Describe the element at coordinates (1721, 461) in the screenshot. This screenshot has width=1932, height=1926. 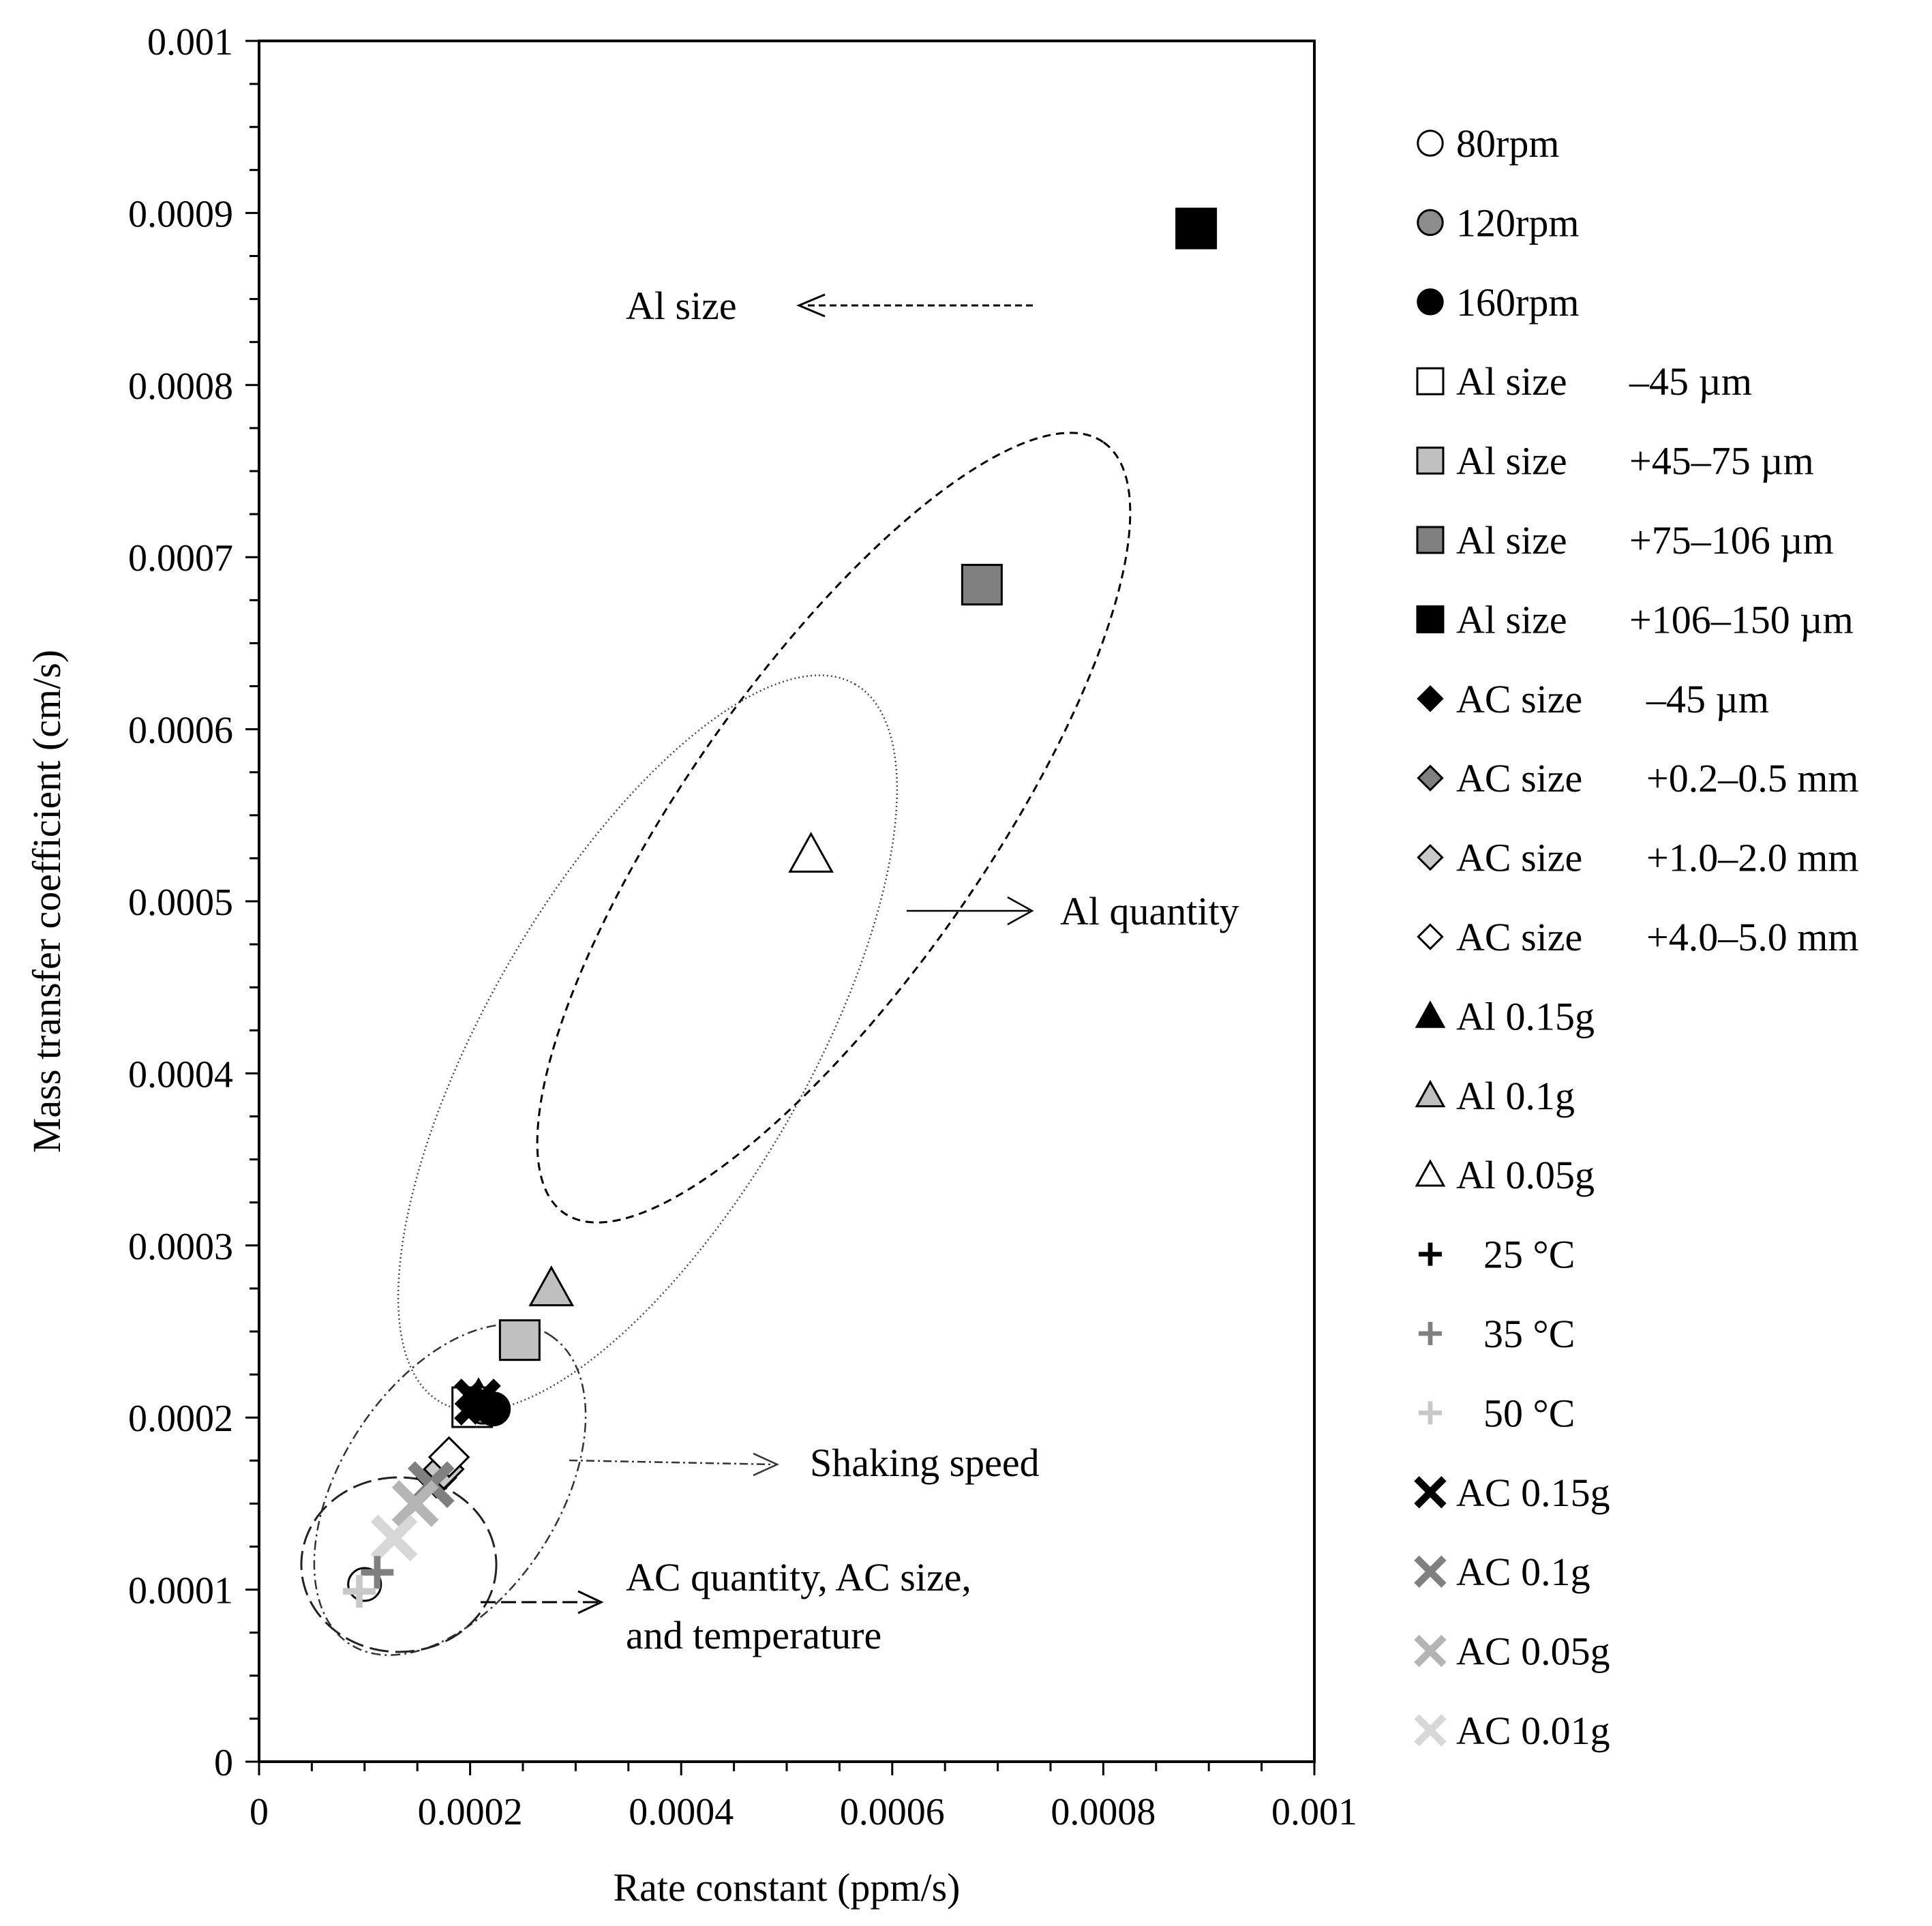
I see `legend-size: +45–75 µm` at that location.